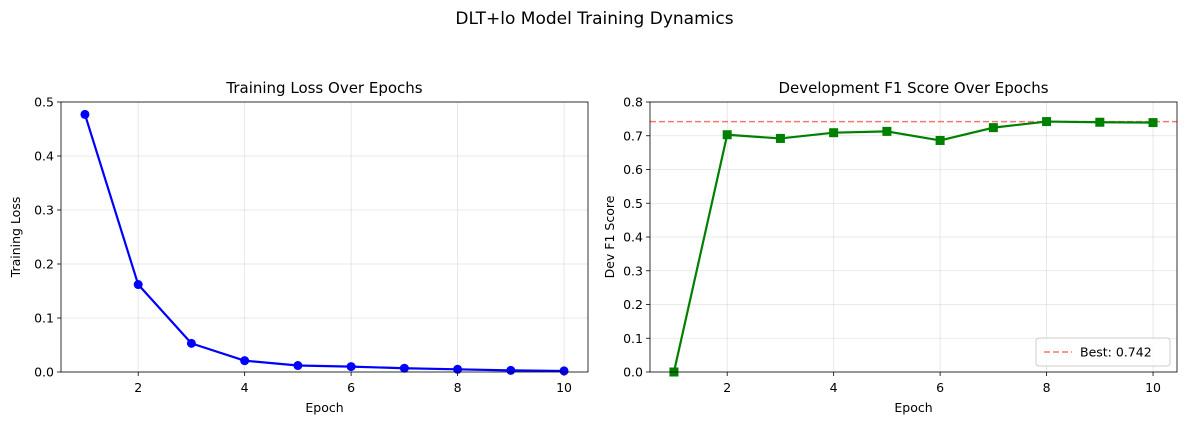 This screenshot has height=425, width=1189. I want to click on panel2-xtick-label: 10, so click(1153, 387).